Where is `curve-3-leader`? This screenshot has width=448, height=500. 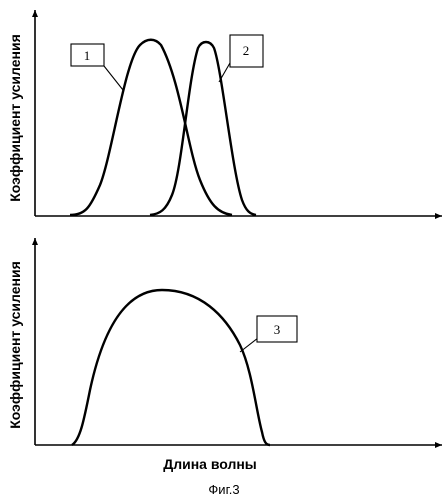
curve-3-leader is located at coordinates (249, 345).